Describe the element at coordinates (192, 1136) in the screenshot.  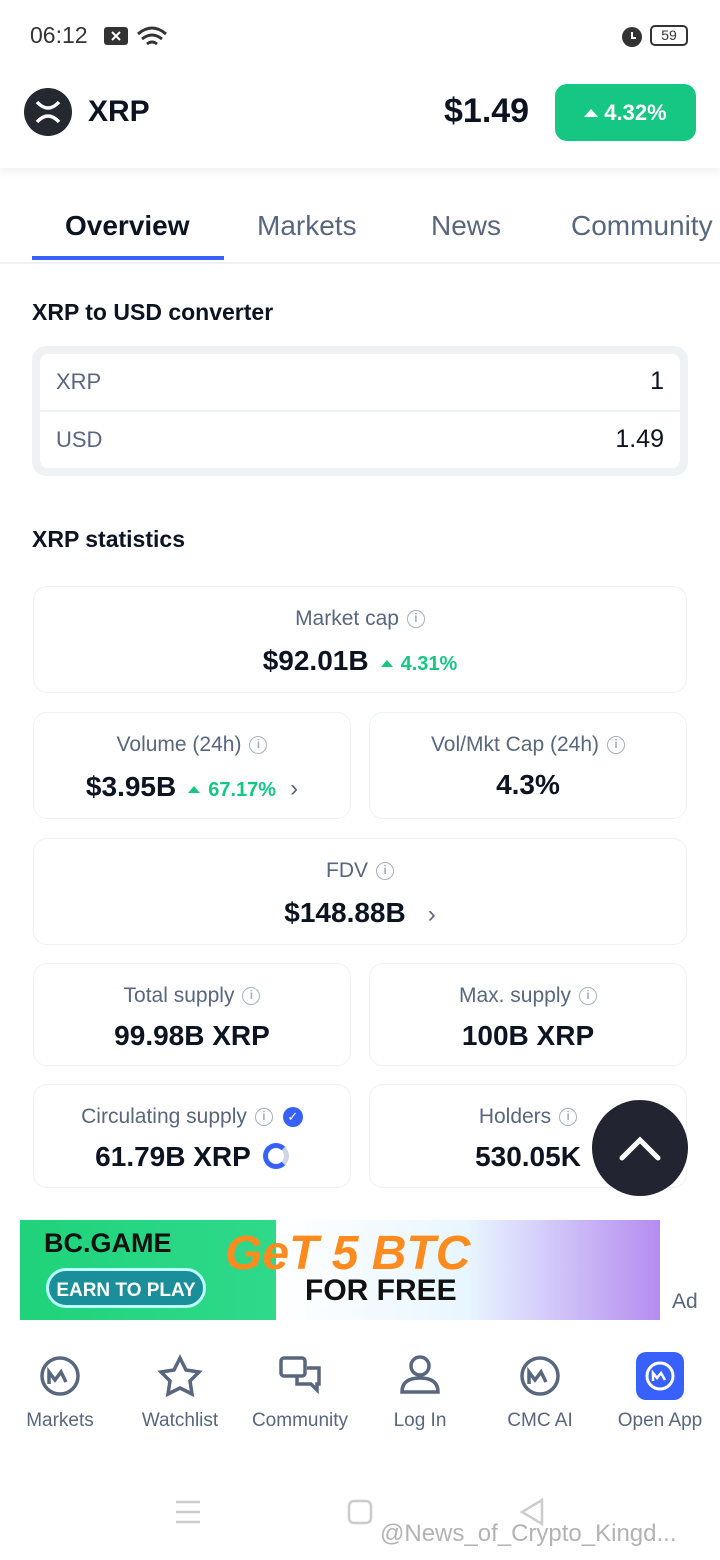
I see `stat-card: Circulating supply i ✓ 61.79B XRP` at that location.